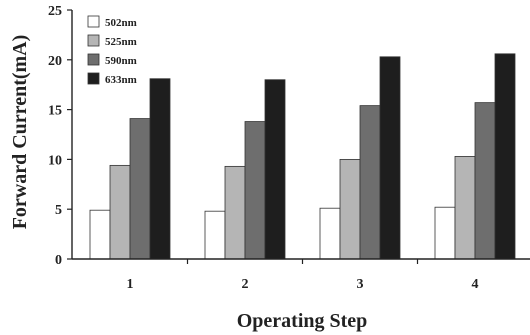  I want to click on y-tick-label: 25, so click(55, 11).